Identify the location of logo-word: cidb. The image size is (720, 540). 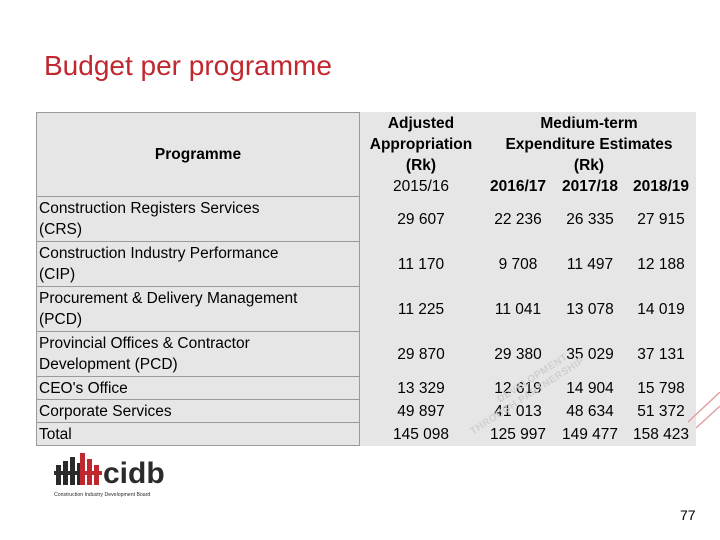
(134, 473).